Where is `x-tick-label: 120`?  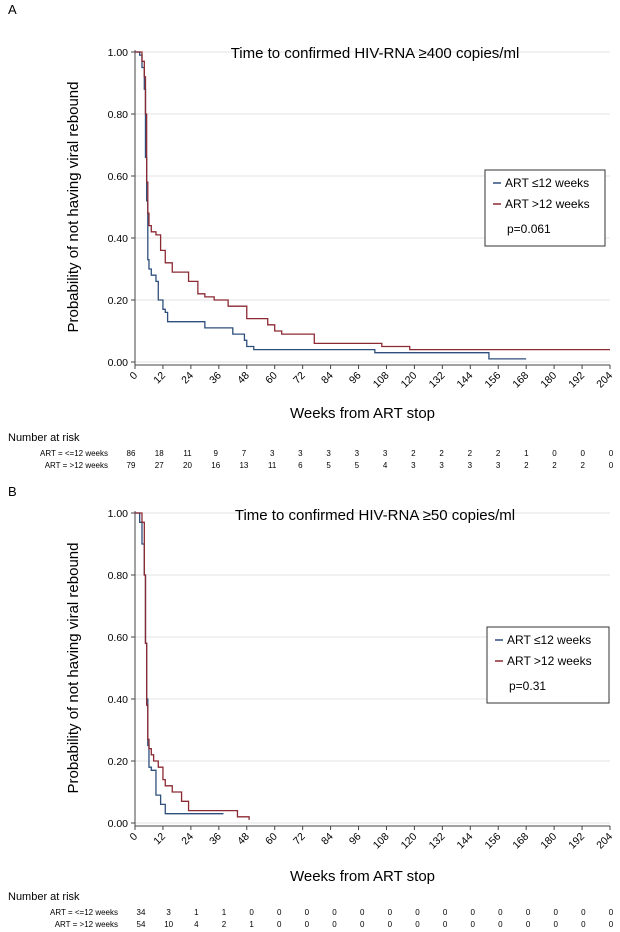 x-tick-label: 120 is located at coordinates (409, 380).